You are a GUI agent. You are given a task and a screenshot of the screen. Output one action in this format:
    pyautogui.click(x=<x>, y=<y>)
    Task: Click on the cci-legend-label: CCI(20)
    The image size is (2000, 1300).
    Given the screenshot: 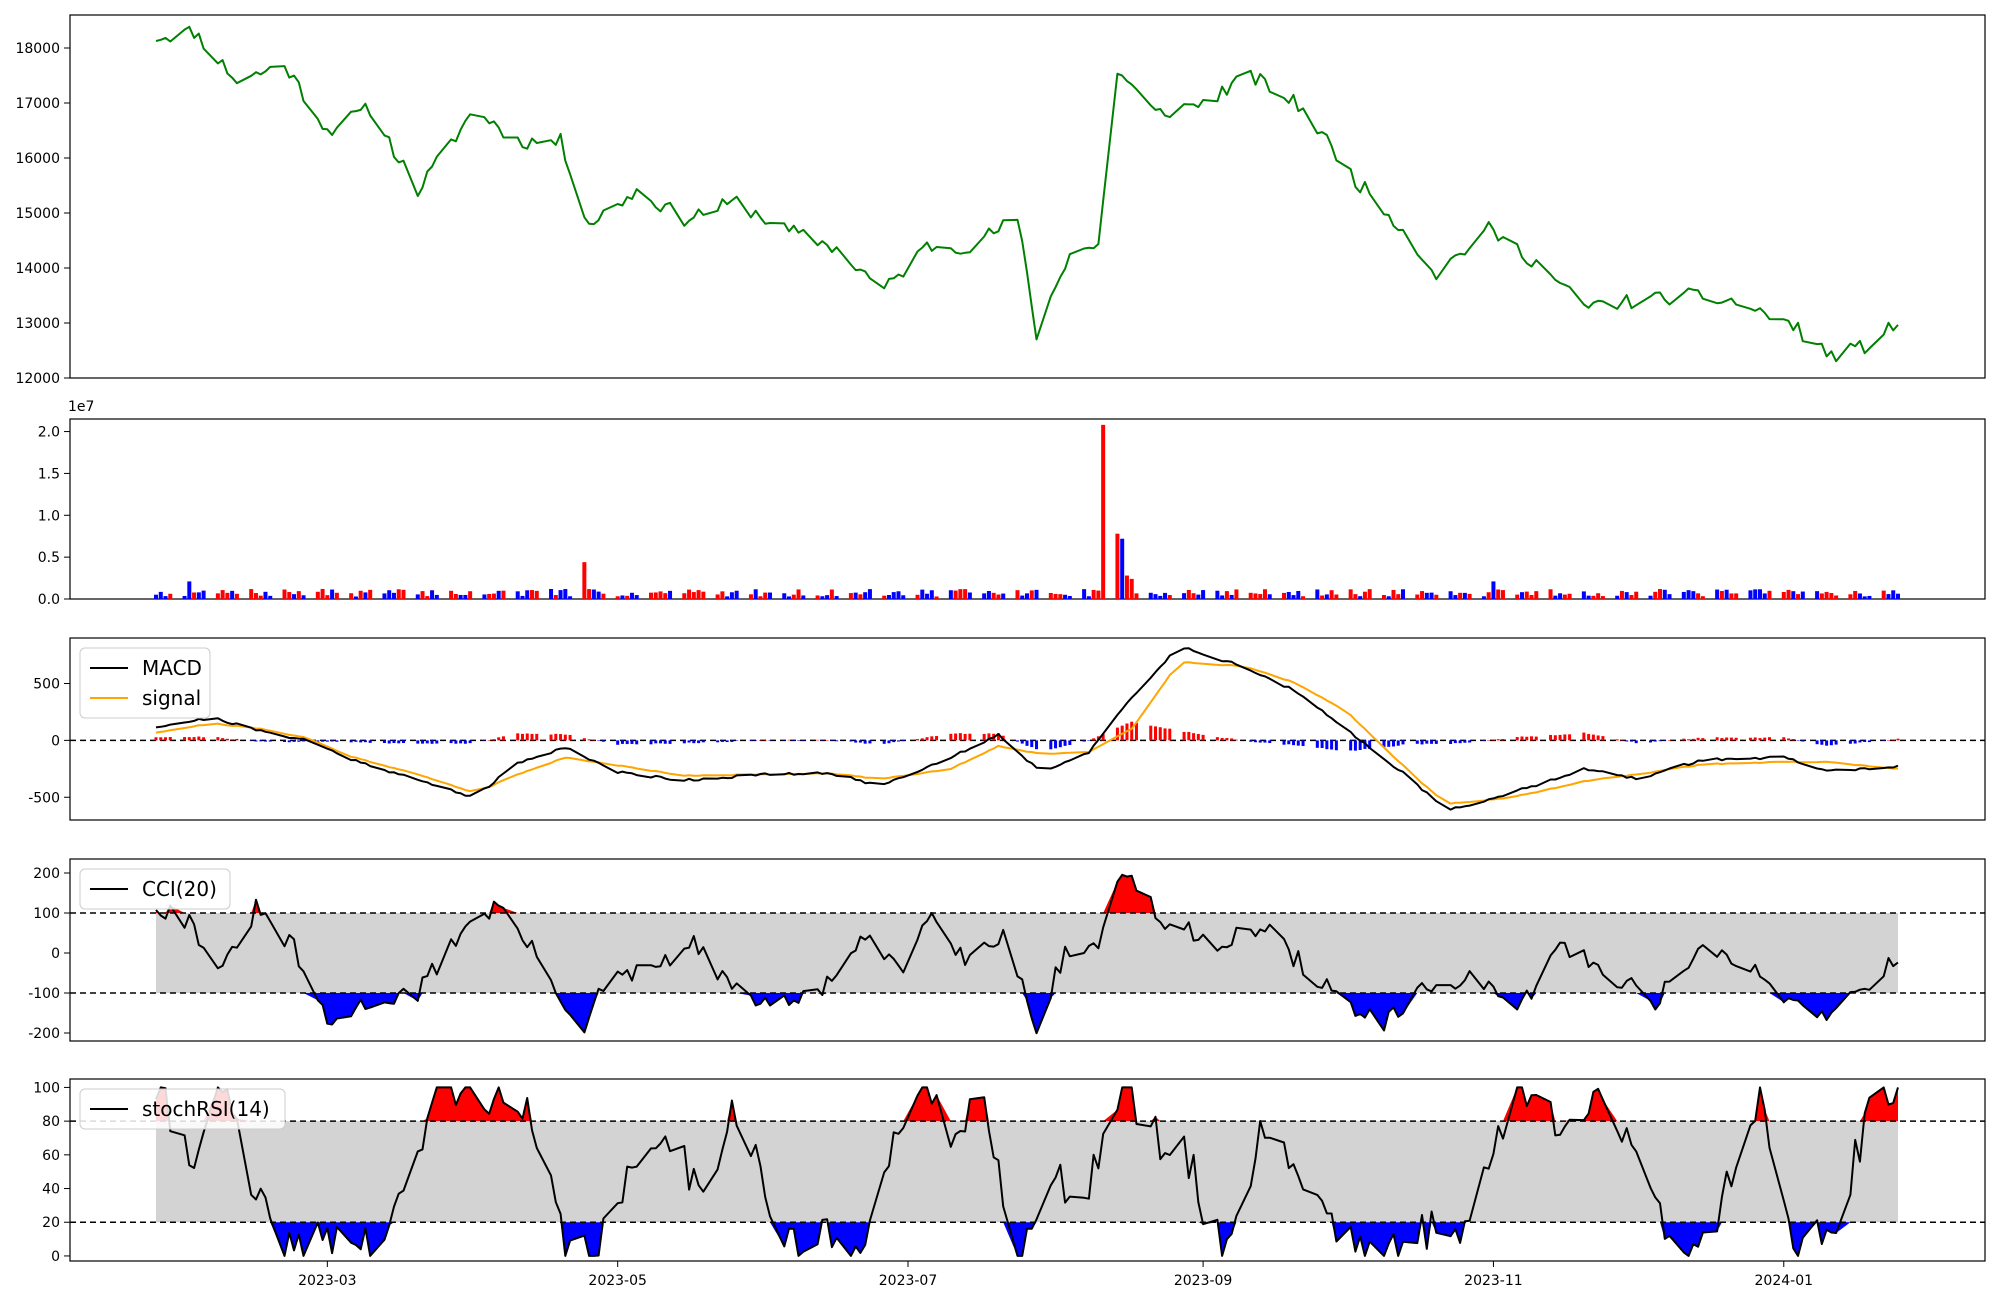 What is the action you would take?
    pyautogui.click(x=179, y=889)
    